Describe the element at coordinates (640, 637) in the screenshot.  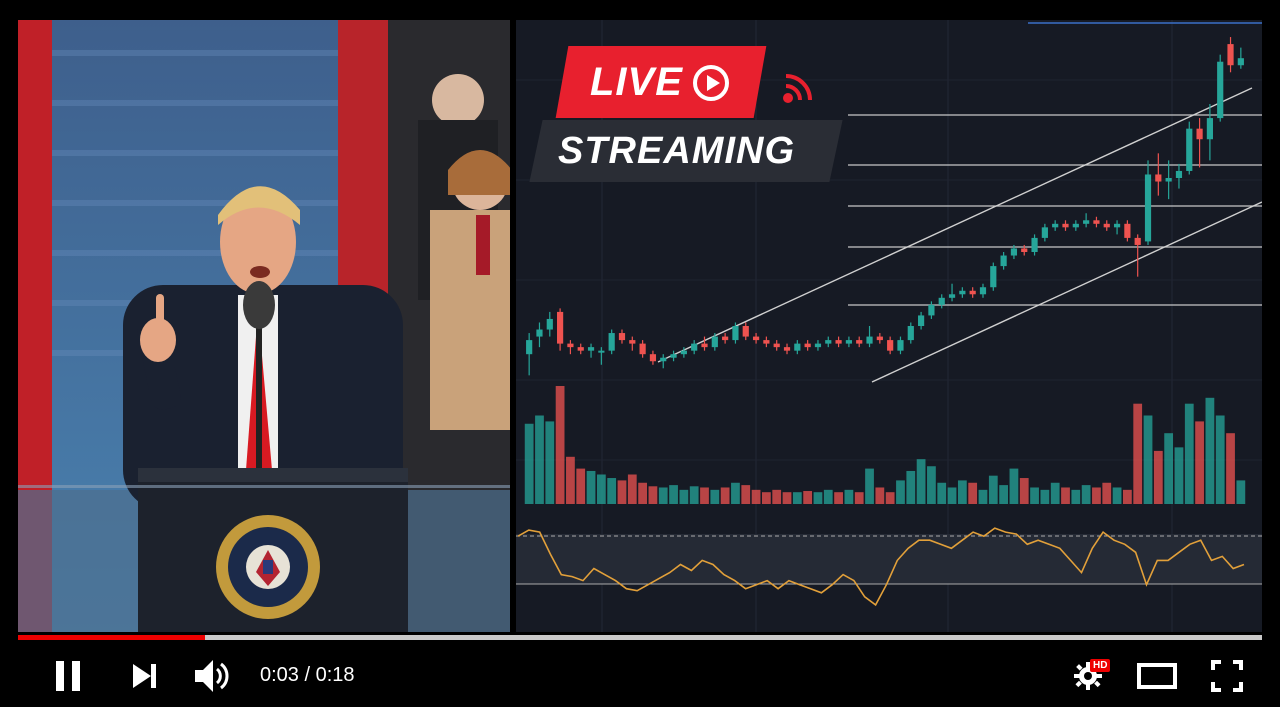
I see `progress-bar` at that location.